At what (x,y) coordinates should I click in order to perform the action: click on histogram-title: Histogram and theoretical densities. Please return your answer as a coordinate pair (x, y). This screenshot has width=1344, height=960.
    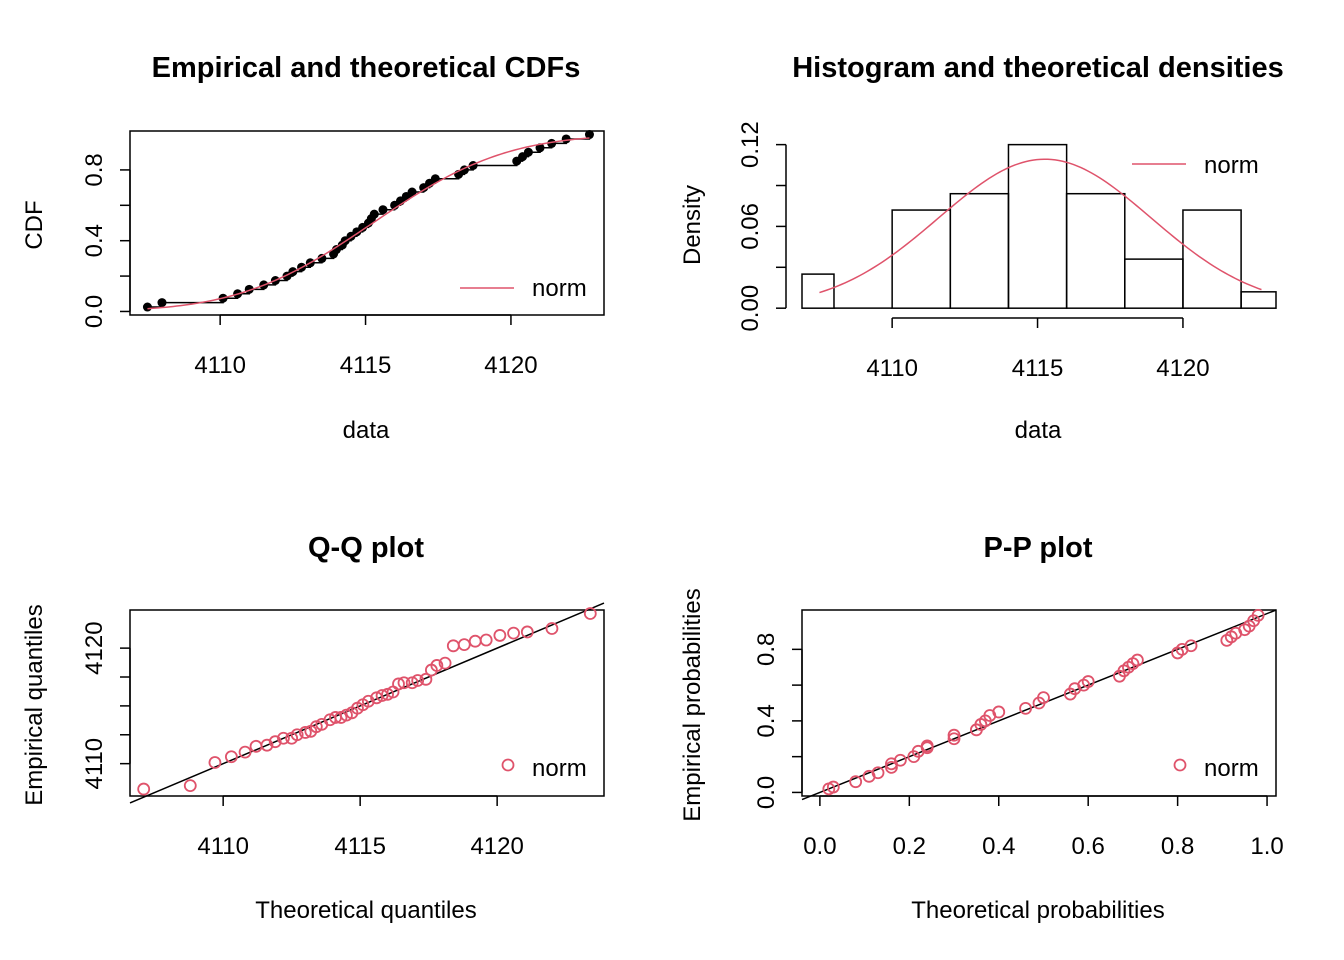
    Looking at the image, I should click on (1038, 68).